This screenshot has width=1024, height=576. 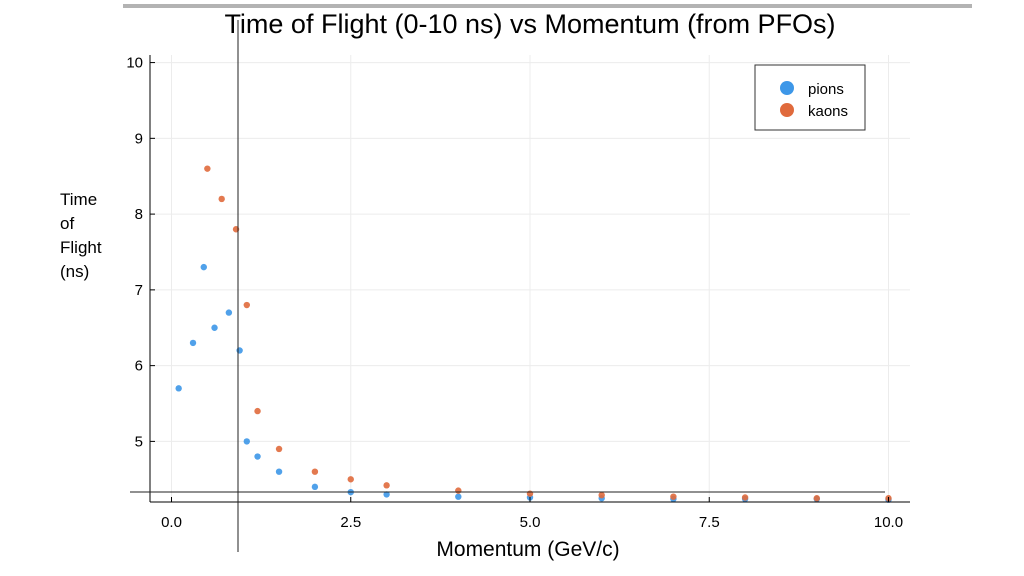 What do you see at coordinates (81, 247) in the screenshot?
I see `side-label-line-3: Flight` at bounding box center [81, 247].